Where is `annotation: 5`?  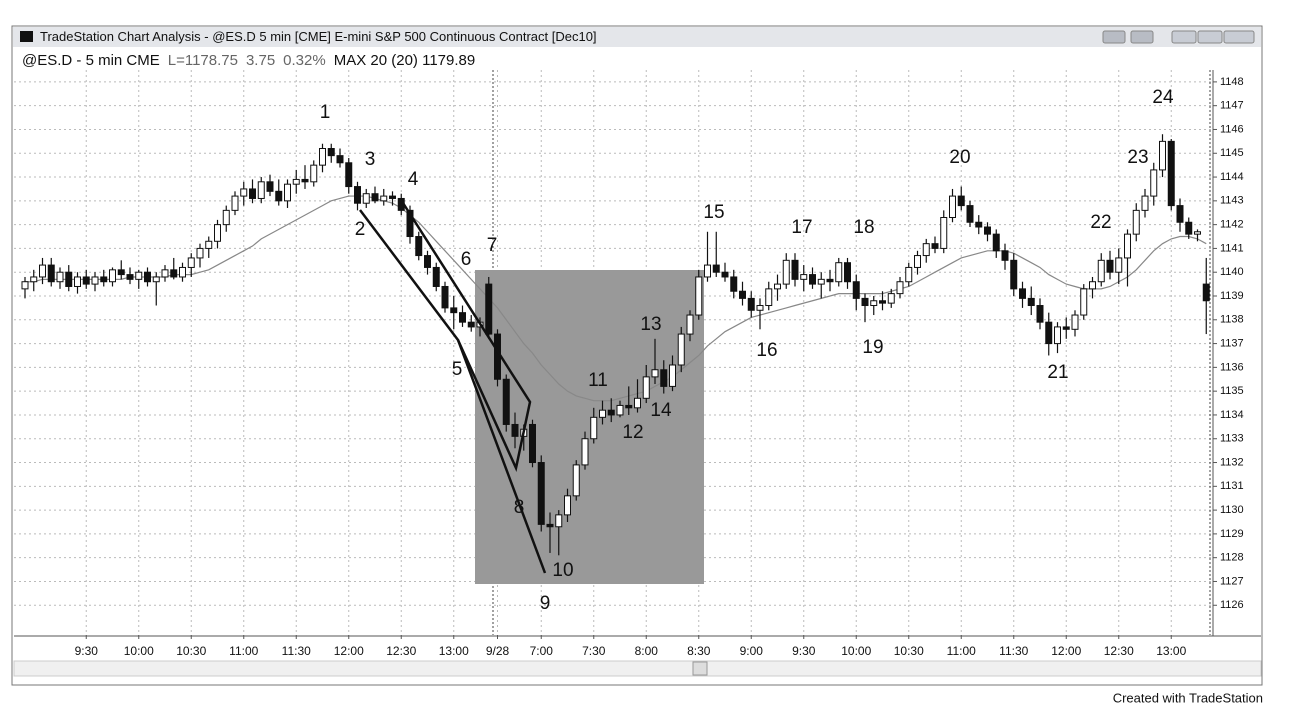
annotation: 5 is located at coordinates (457, 369).